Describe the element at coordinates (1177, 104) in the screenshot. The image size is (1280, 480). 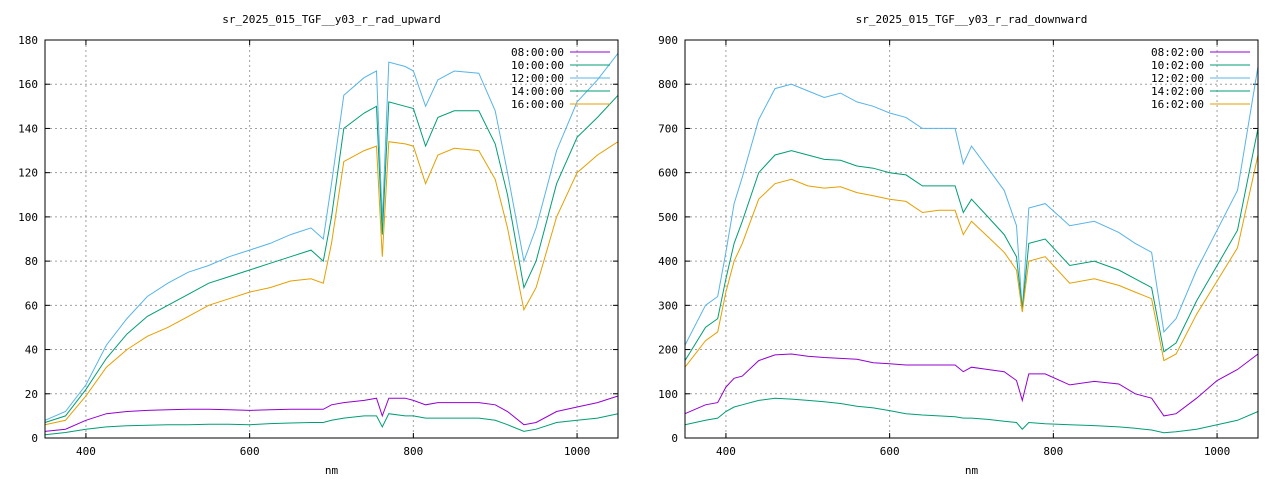
I see `legend-label: 16:02:00` at that location.